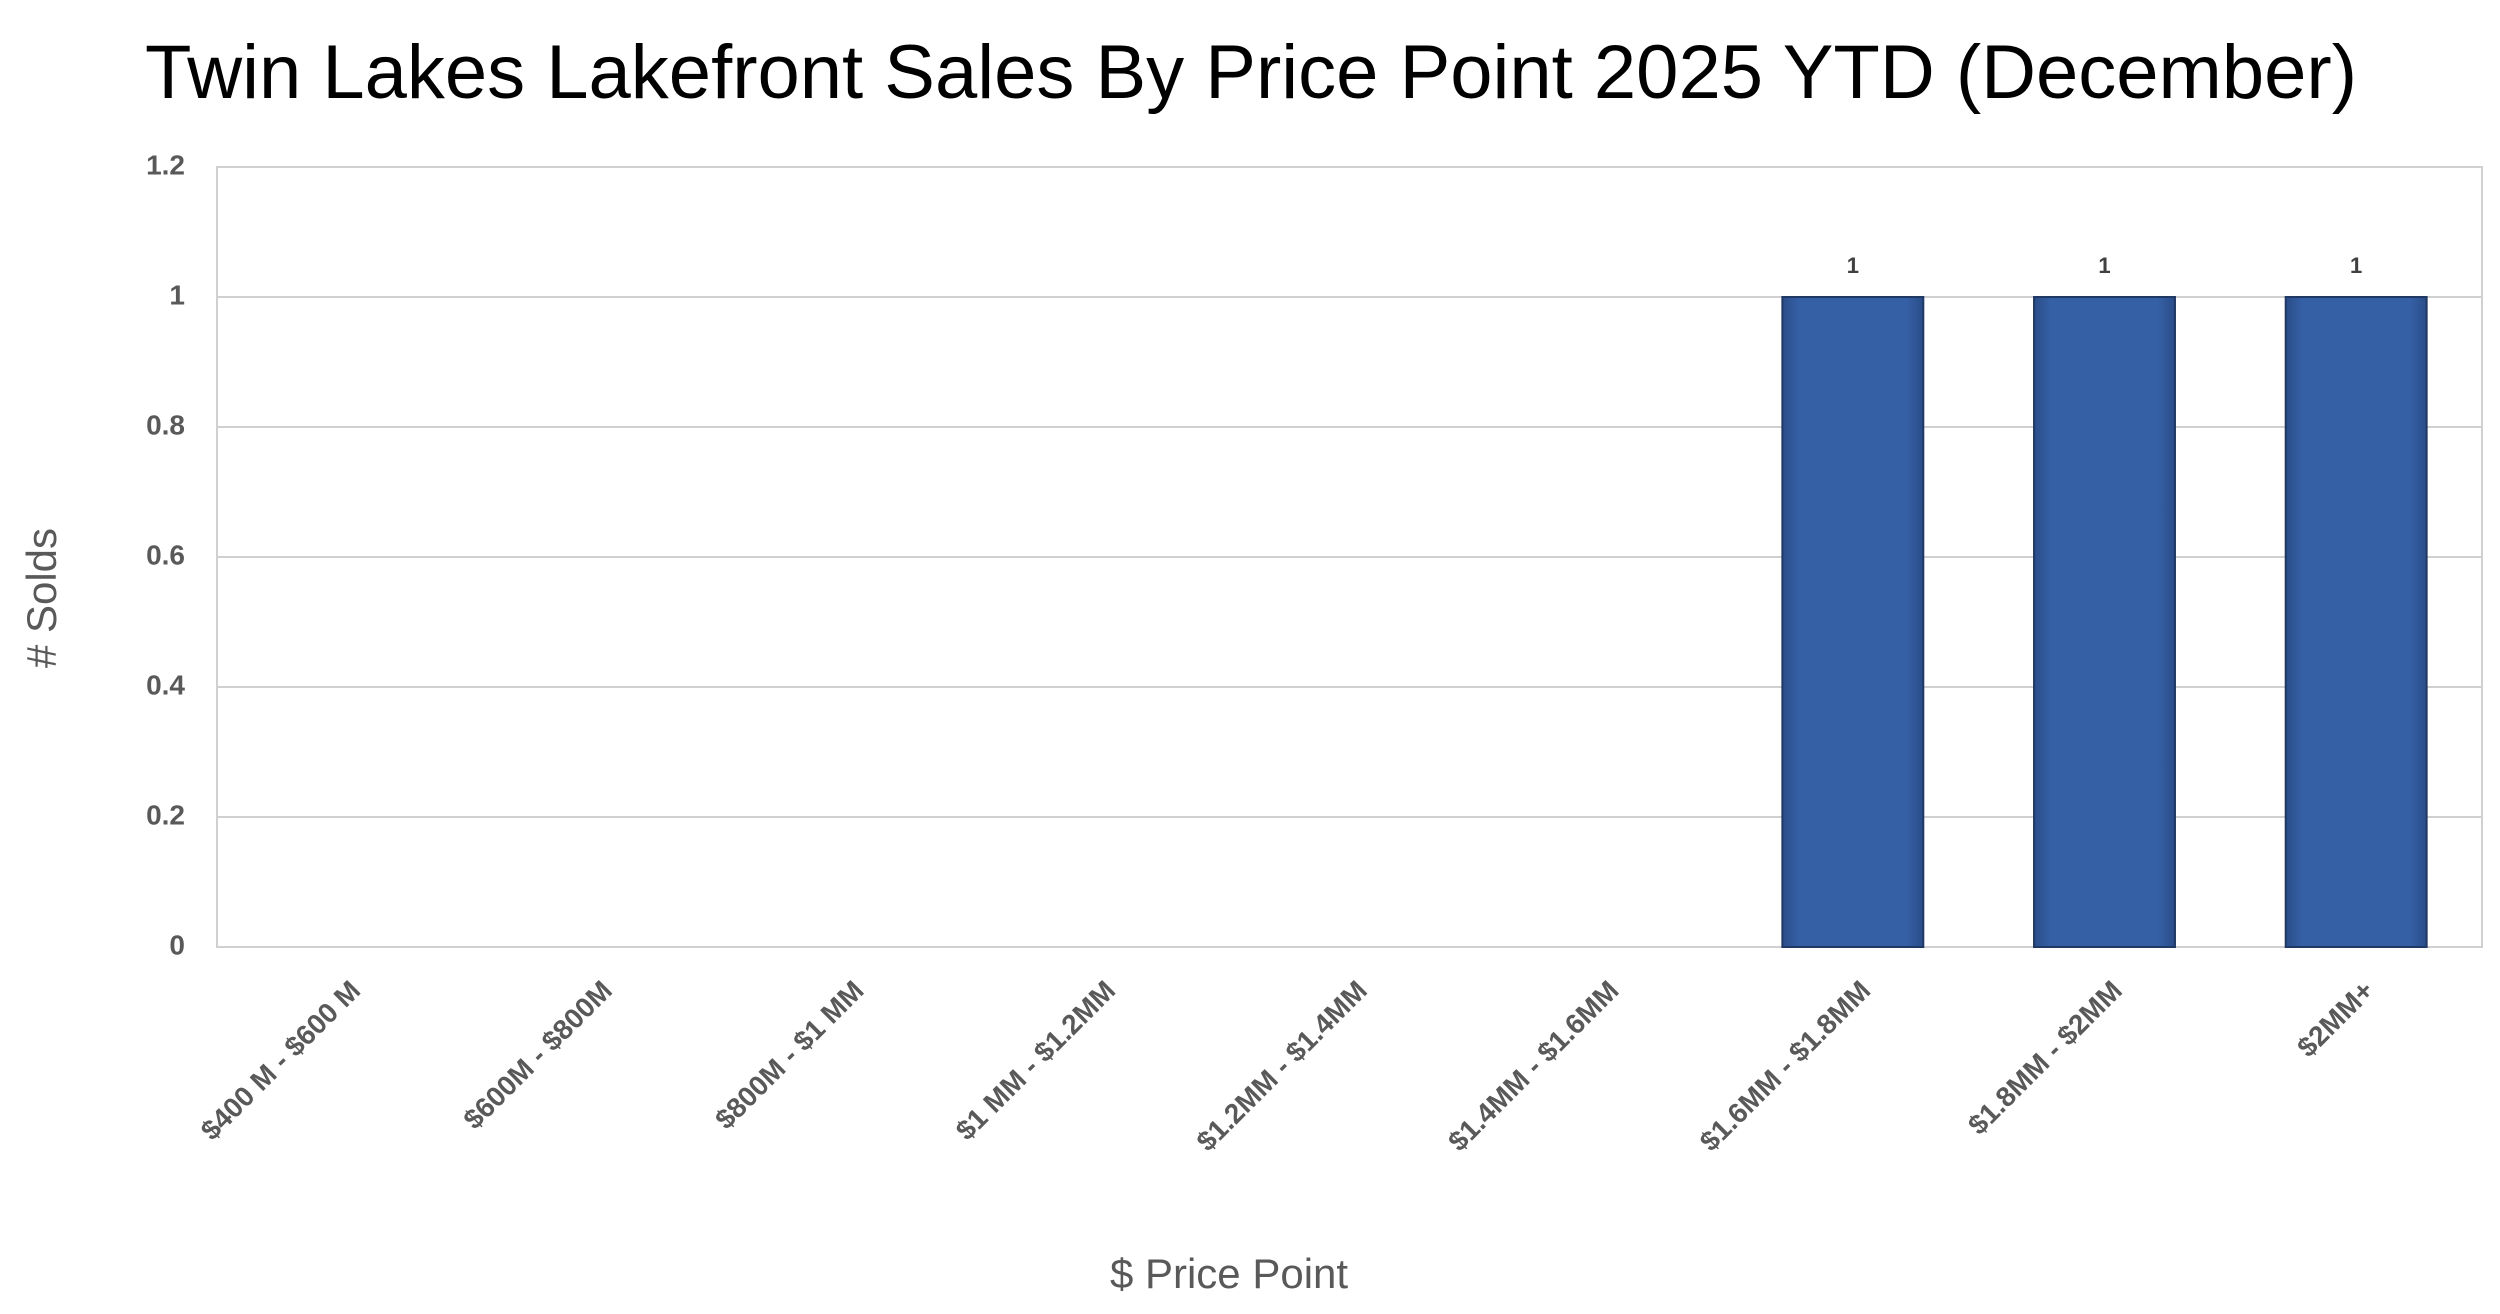 Image resolution: width=2500 pixels, height=1314 pixels. What do you see at coordinates (537, 1055) in the screenshot?
I see `x-tick-label: $600M - $800M` at bounding box center [537, 1055].